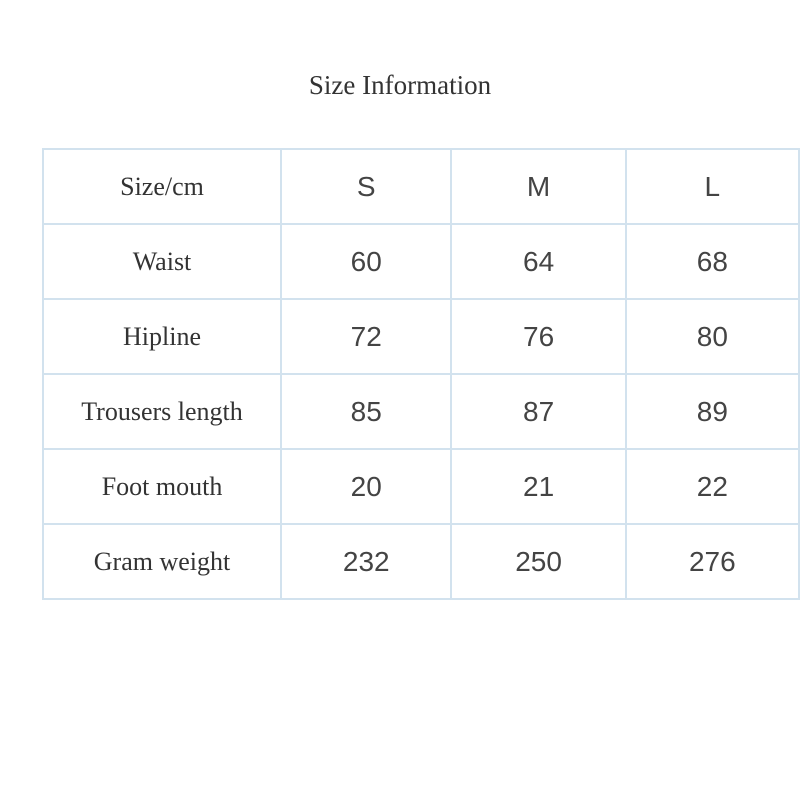 This screenshot has height=800, width=800. I want to click on cell: 68, so click(712, 261).